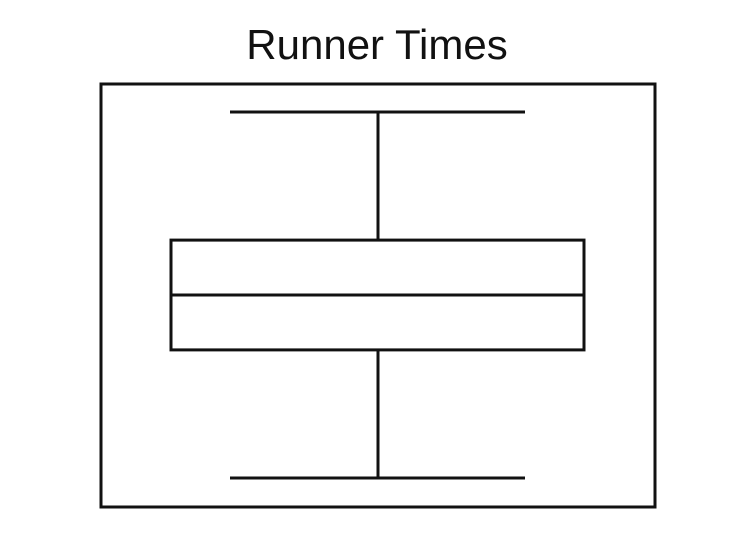 The height and width of the screenshot is (540, 754). Describe the element at coordinates (377, 44) in the screenshot. I see `chart-title: Runner Times` at that location.